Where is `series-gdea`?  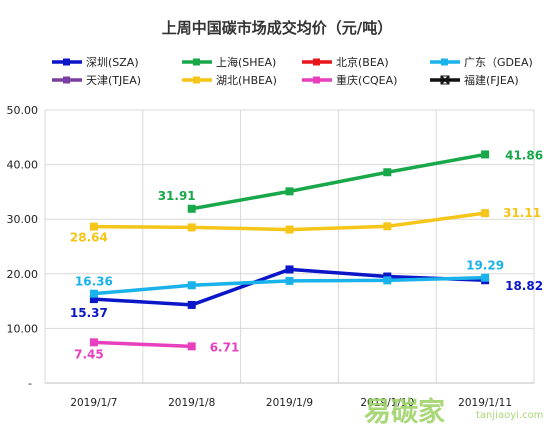
series-gdea is located at coordinates (289, 285).